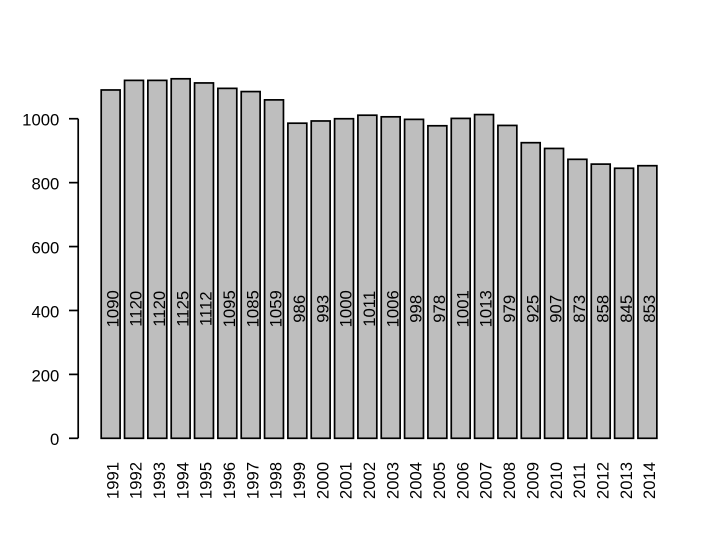 The width and height of the screenshot is (720, 540). What do you see at coordinates (299, 309) in the screenshot?
I see `svg-text: 986` at bounding box center [299, 309].